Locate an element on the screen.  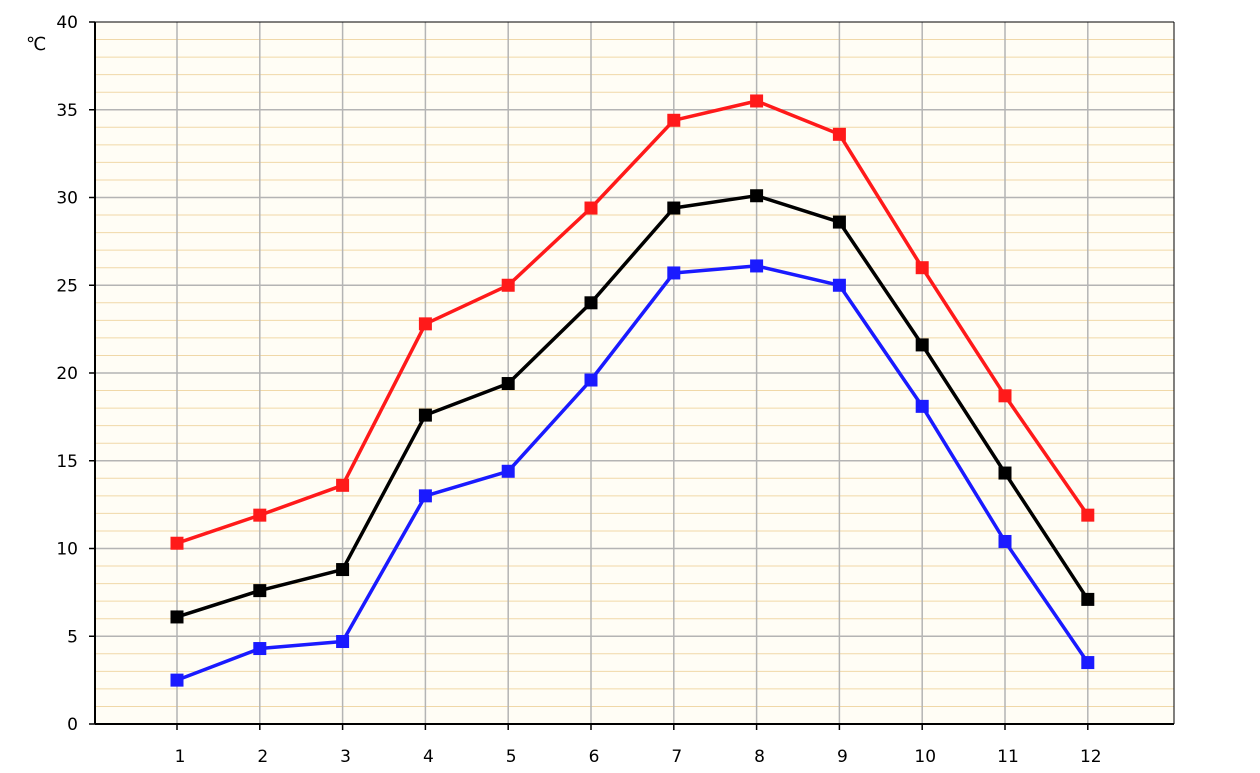
x-tick-label: 8 is located at coordinates (759, 757).